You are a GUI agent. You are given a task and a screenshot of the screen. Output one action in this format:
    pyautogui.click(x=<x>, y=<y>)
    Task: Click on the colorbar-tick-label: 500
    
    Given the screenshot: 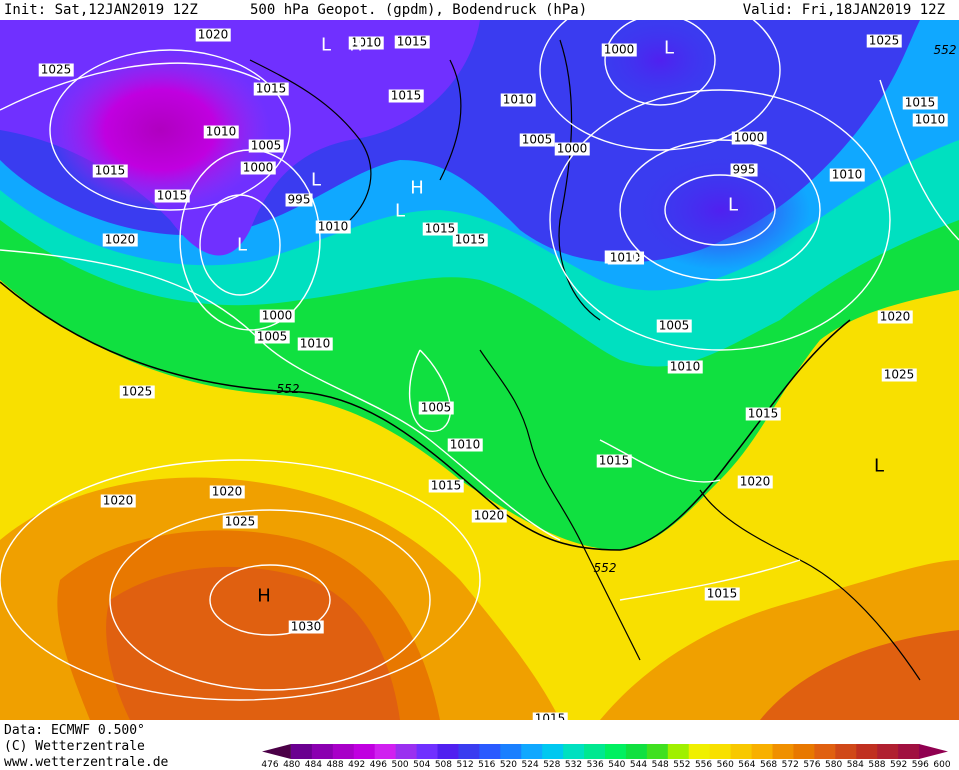 What is the action you would take?
    pyautogui.click(x=400, y=765)
    